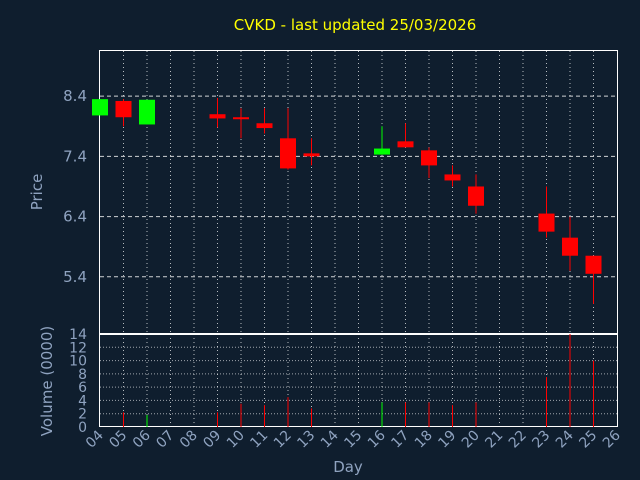 The height and width of the screenshot is (480, 640). What do you see at coordinates (348, 467) in the screenshot?
I see `x-axis-label: Day` at bounding box center [348, 467].